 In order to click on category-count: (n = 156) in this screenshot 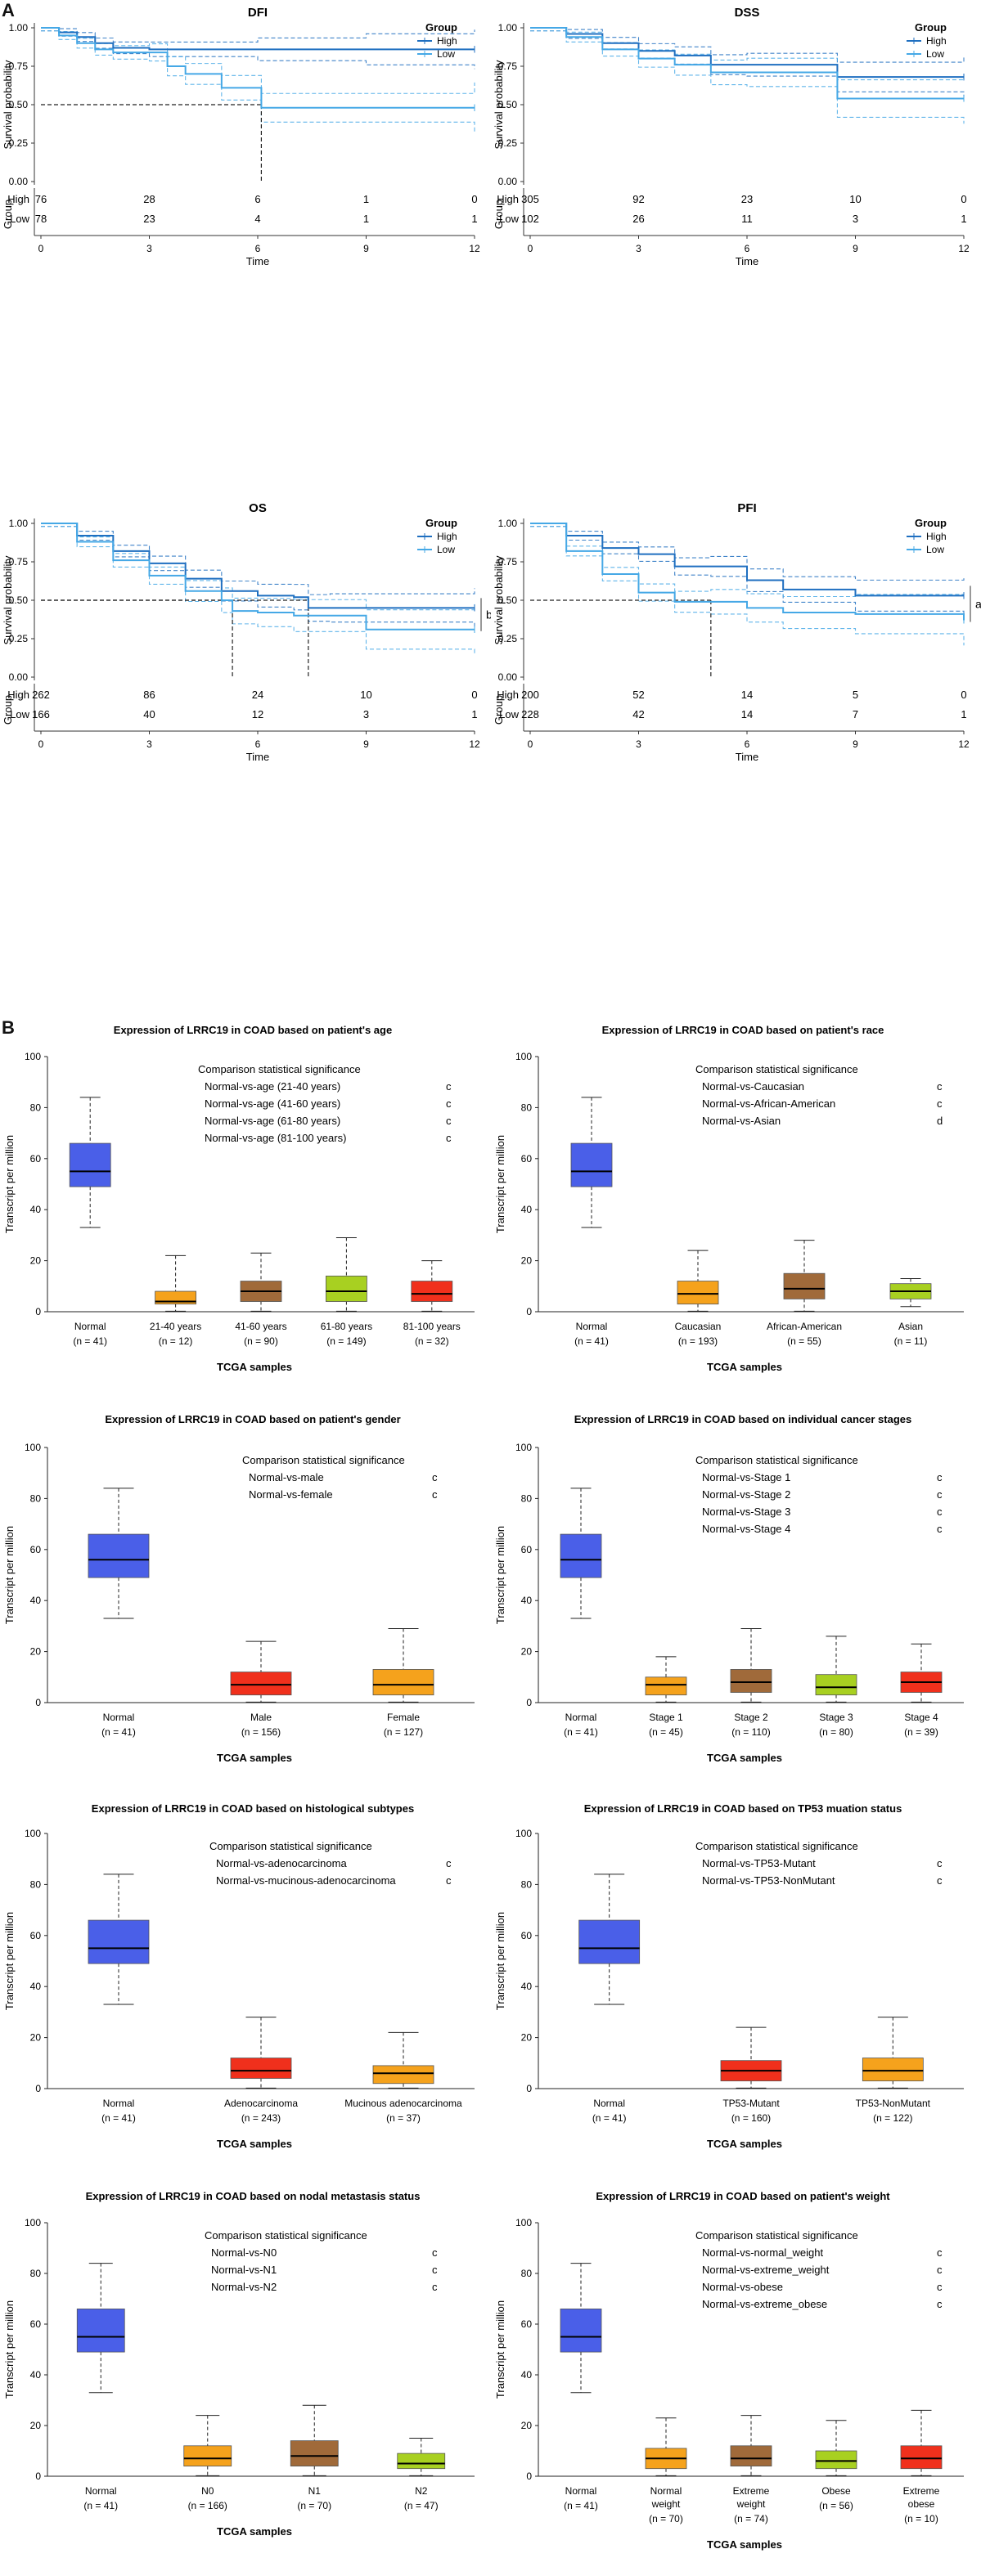, I will do `click(261, 1732)`.